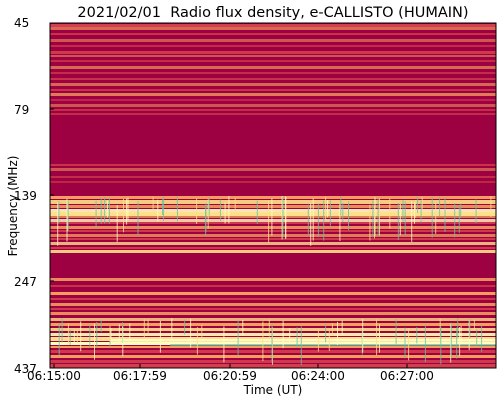 The height and width of the screenshot is (404, 504). What do you see at coordinates (318, 376) in the screenshot?
I see `x-tick-label: 06:24:00` at bounding box center [318, 376].